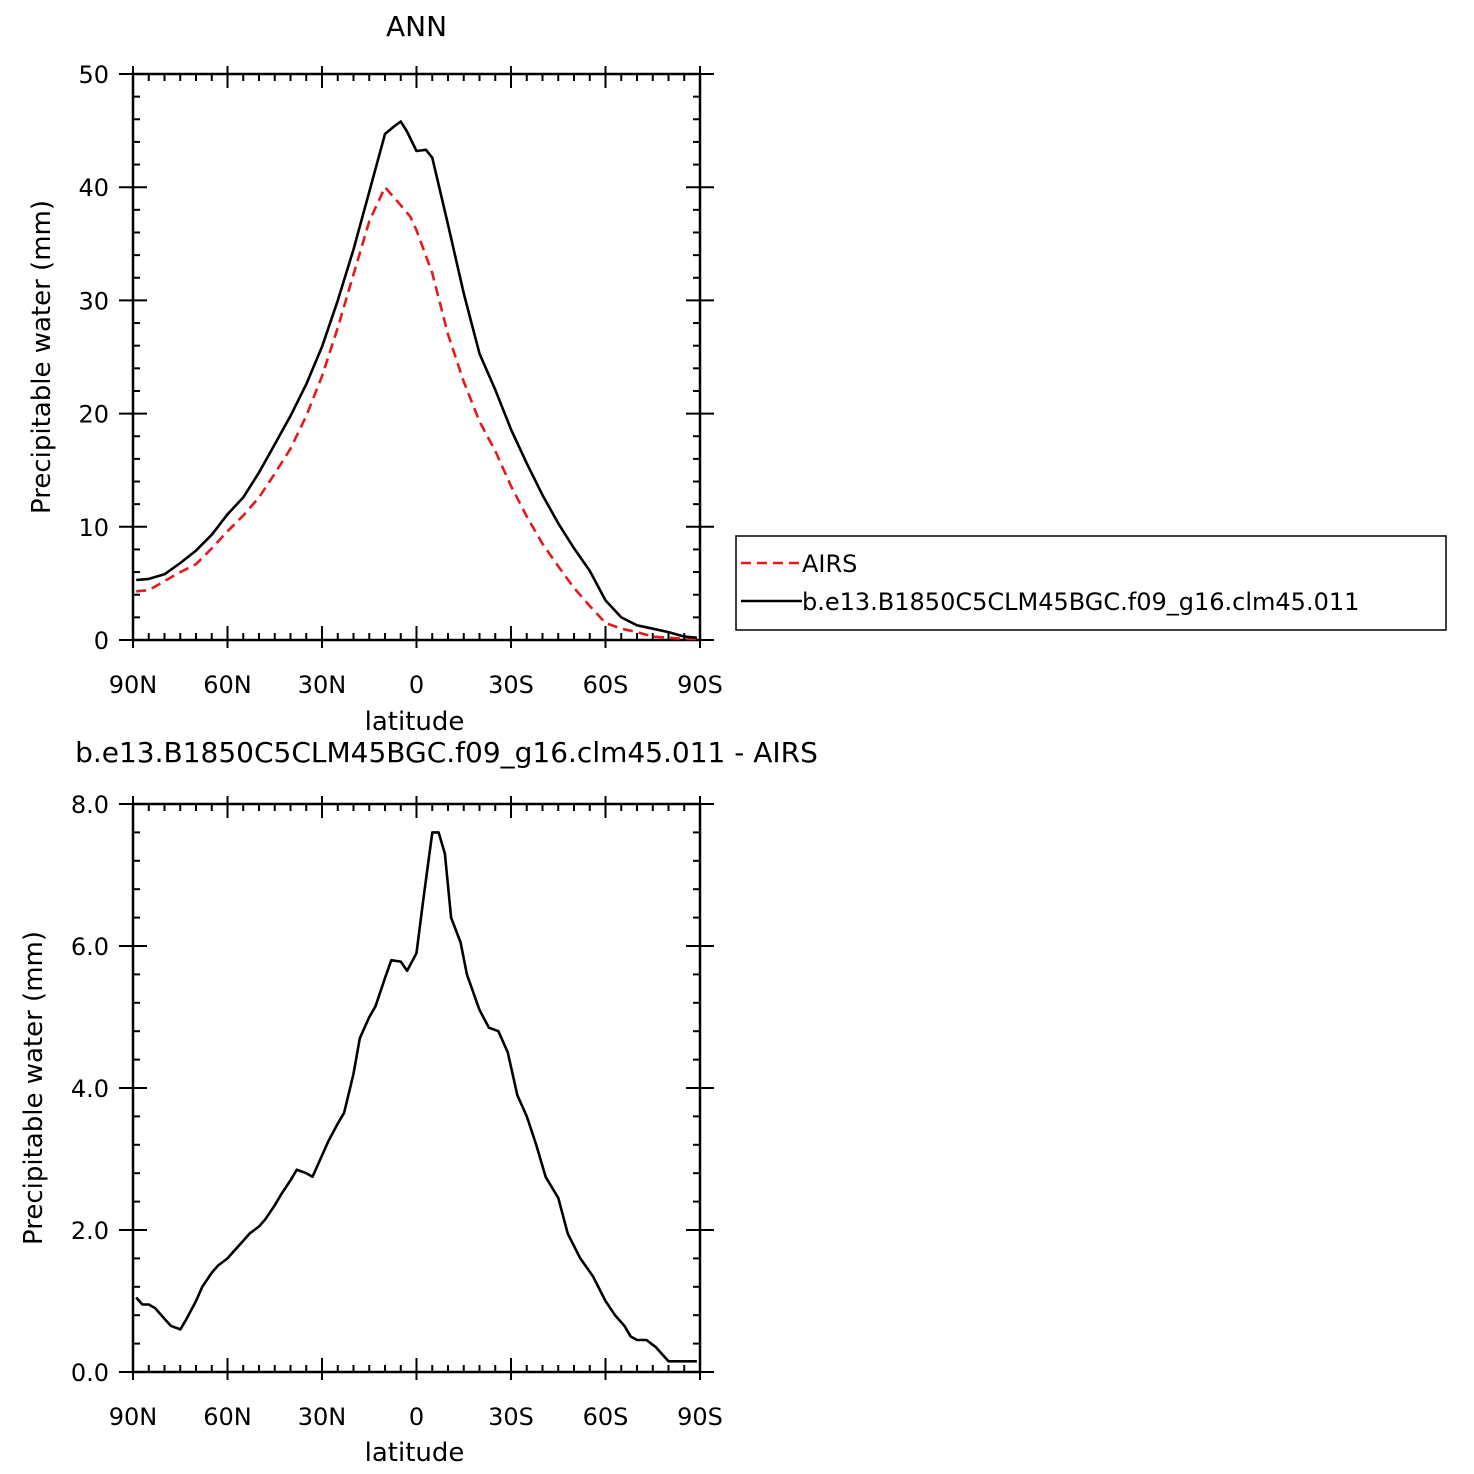 This screenshot has width=1474, height=1474. Describe the element at coordinates (90, 1231) in the screenshot. I see `y-tick-label: 2.0` at that location.